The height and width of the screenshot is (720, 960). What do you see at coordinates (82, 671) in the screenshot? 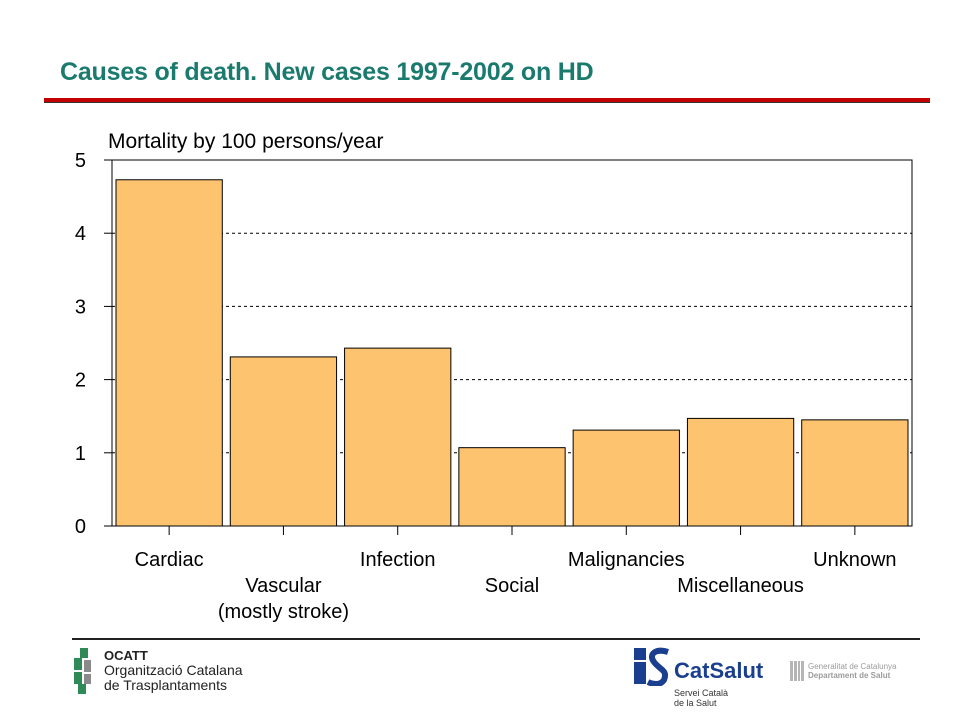
I see `ocatt-emblem-icon` at bounding box center [82, 671].